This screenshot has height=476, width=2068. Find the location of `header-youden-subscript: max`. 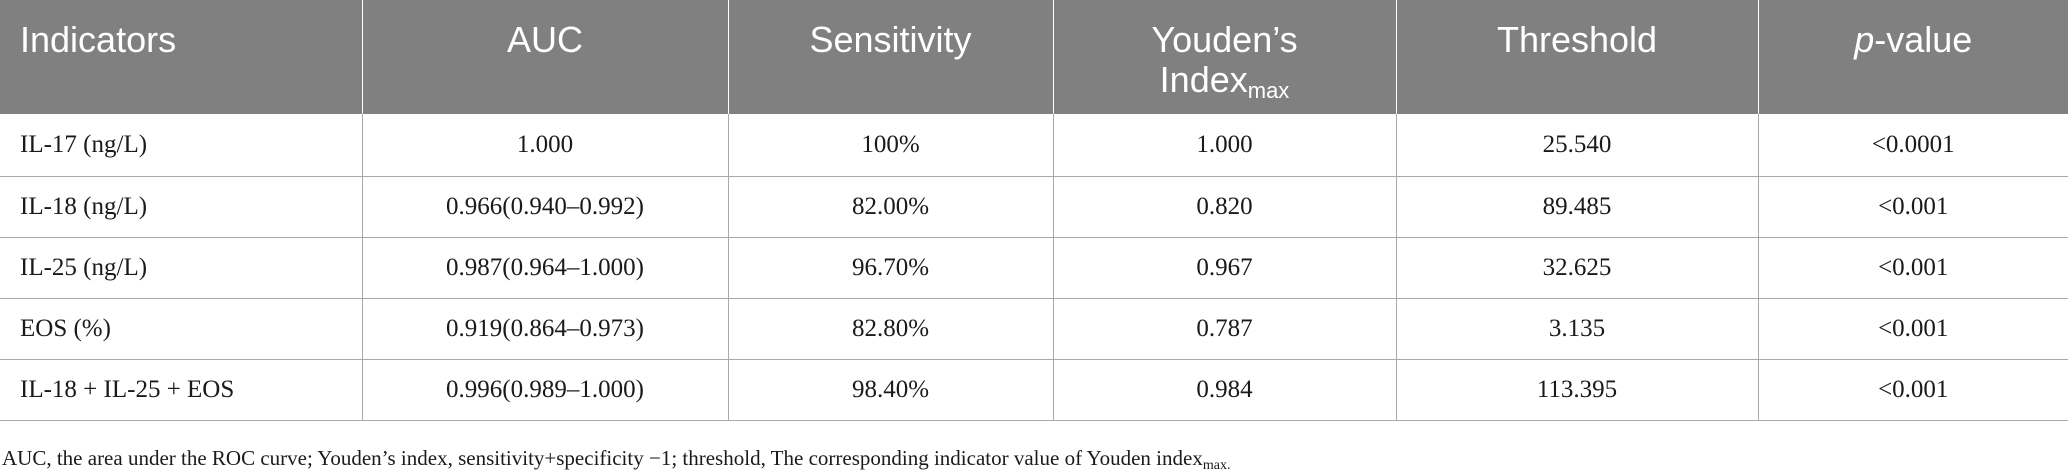

header-youden-subscript: max is located at coordinates (1268, 90).